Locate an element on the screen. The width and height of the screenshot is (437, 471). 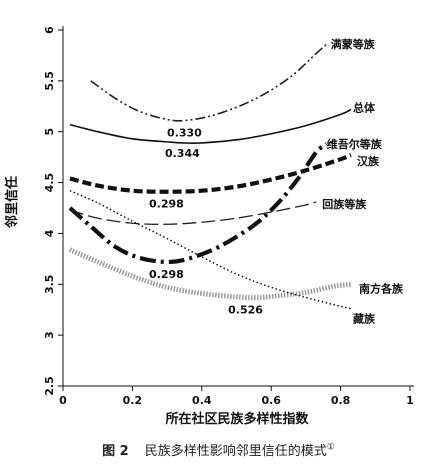
y-tick-label: 6 is located at coordinates (49, 30).